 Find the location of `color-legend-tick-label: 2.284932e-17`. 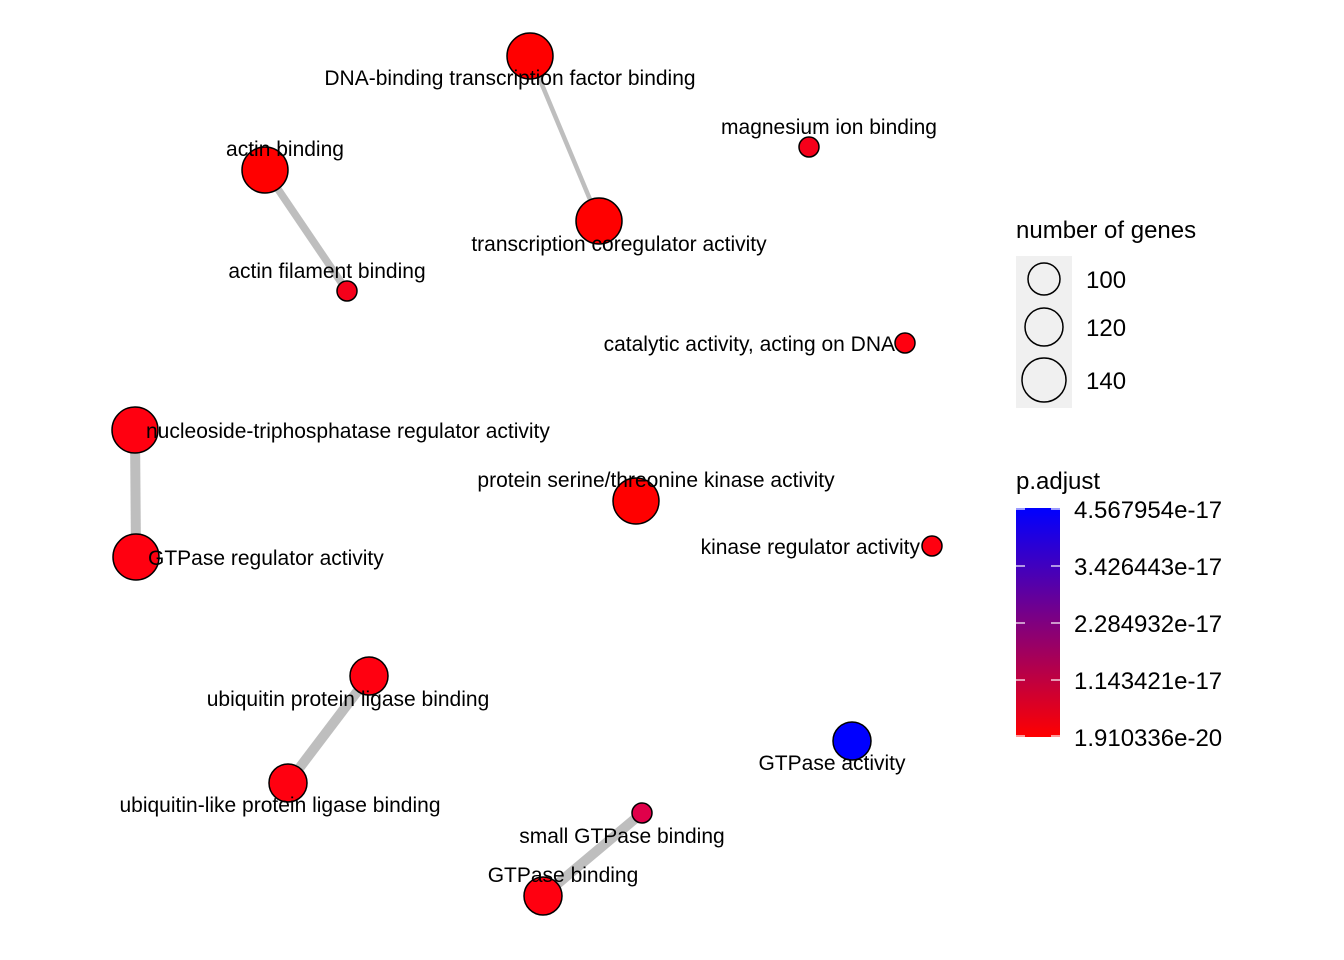

color-legend-tick-label: 2.284932e-17 is located at coordinates (1148, 624).